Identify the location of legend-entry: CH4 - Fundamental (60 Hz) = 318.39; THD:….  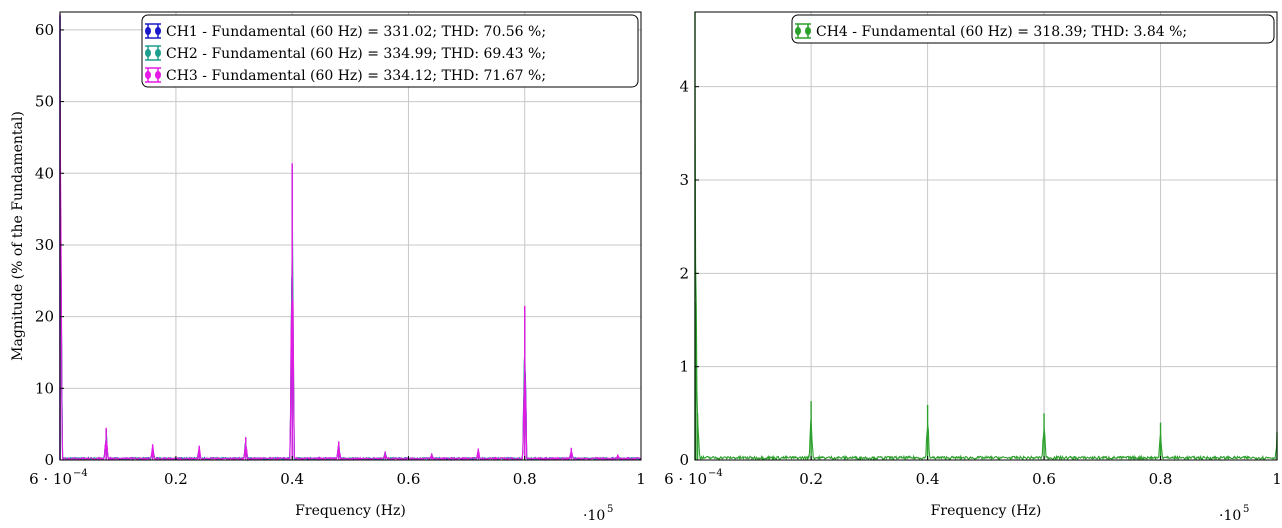
(1001, 32).